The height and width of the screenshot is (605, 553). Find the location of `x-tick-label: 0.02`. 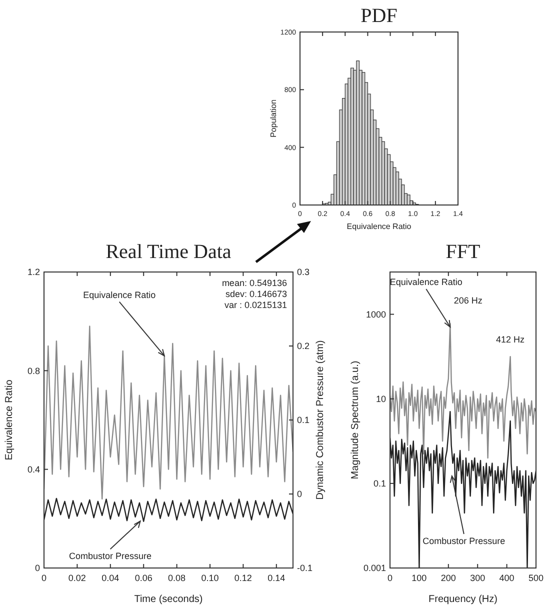

x-tick-label: 0.02 is located at coordinates (77, 578).